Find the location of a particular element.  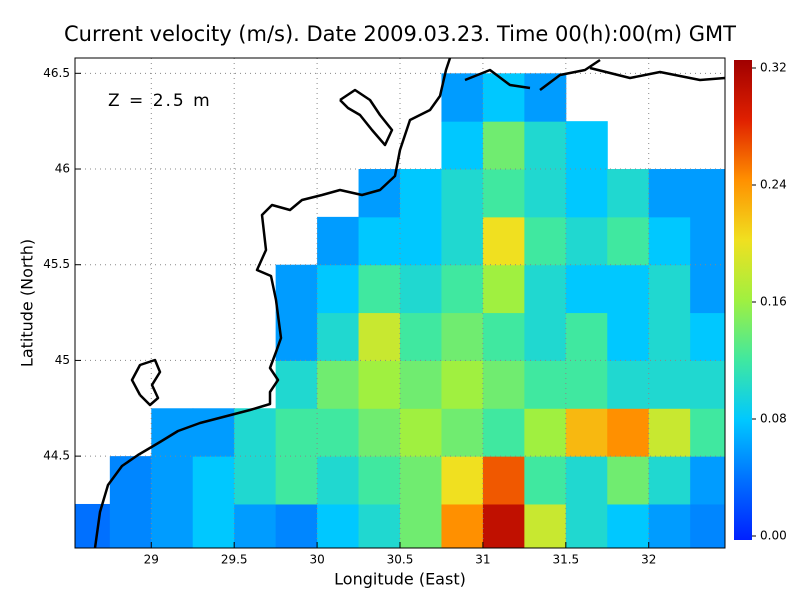

x-tick-label: 31.5 is located at coordinates (565, 560).